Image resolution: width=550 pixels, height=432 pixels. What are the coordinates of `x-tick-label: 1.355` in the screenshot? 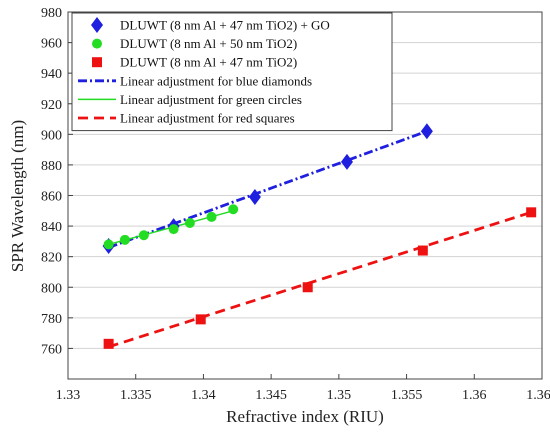 It's located at (407, 395).